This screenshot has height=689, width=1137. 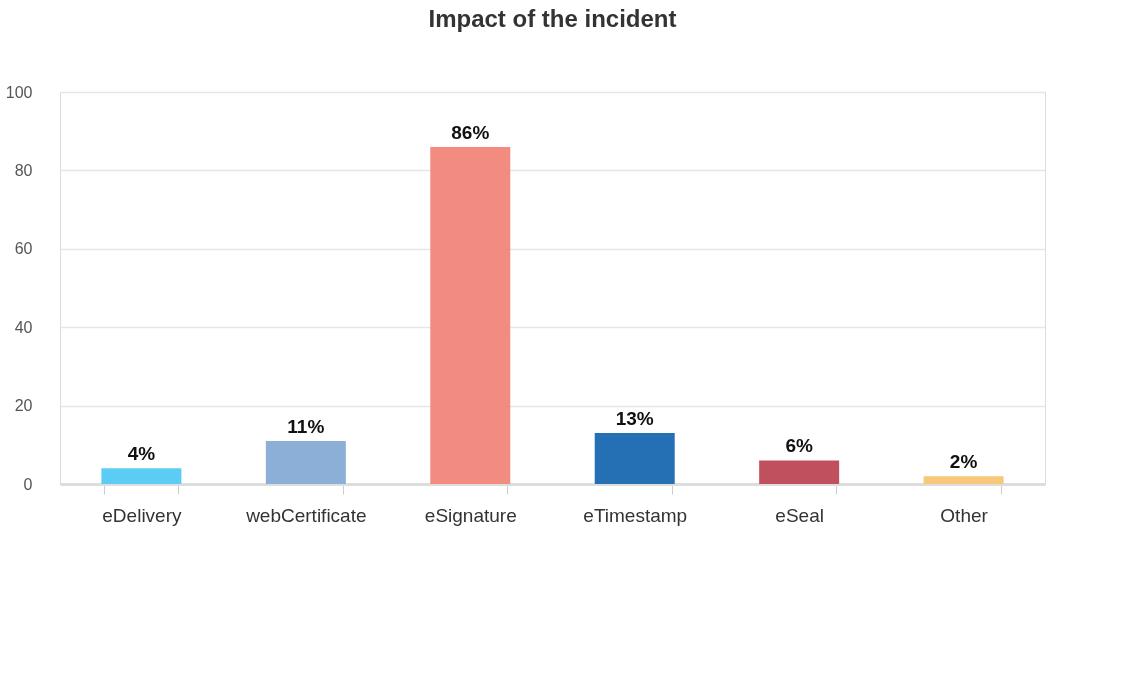 I want to click on x-tick-label: eTimestamp, so click(x=635, y=515).